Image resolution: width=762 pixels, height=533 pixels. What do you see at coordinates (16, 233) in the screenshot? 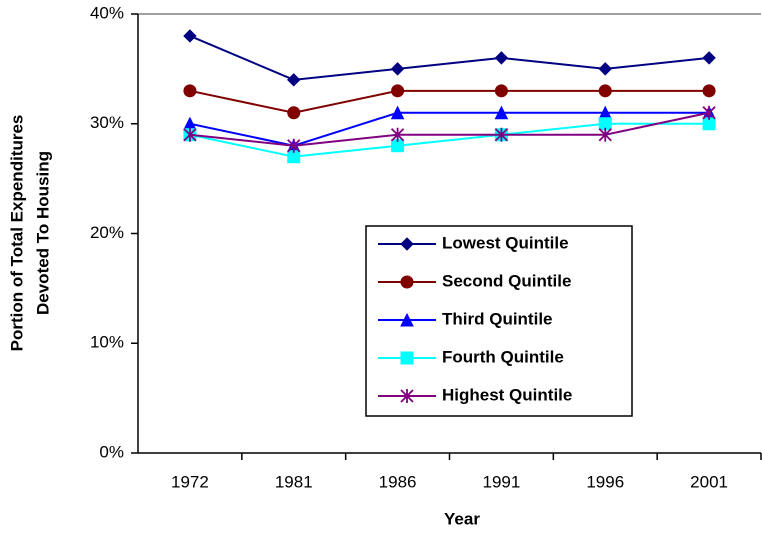
I see `y-axis-label: Portion of Total Expenditures` at bounding box center [16, 233].